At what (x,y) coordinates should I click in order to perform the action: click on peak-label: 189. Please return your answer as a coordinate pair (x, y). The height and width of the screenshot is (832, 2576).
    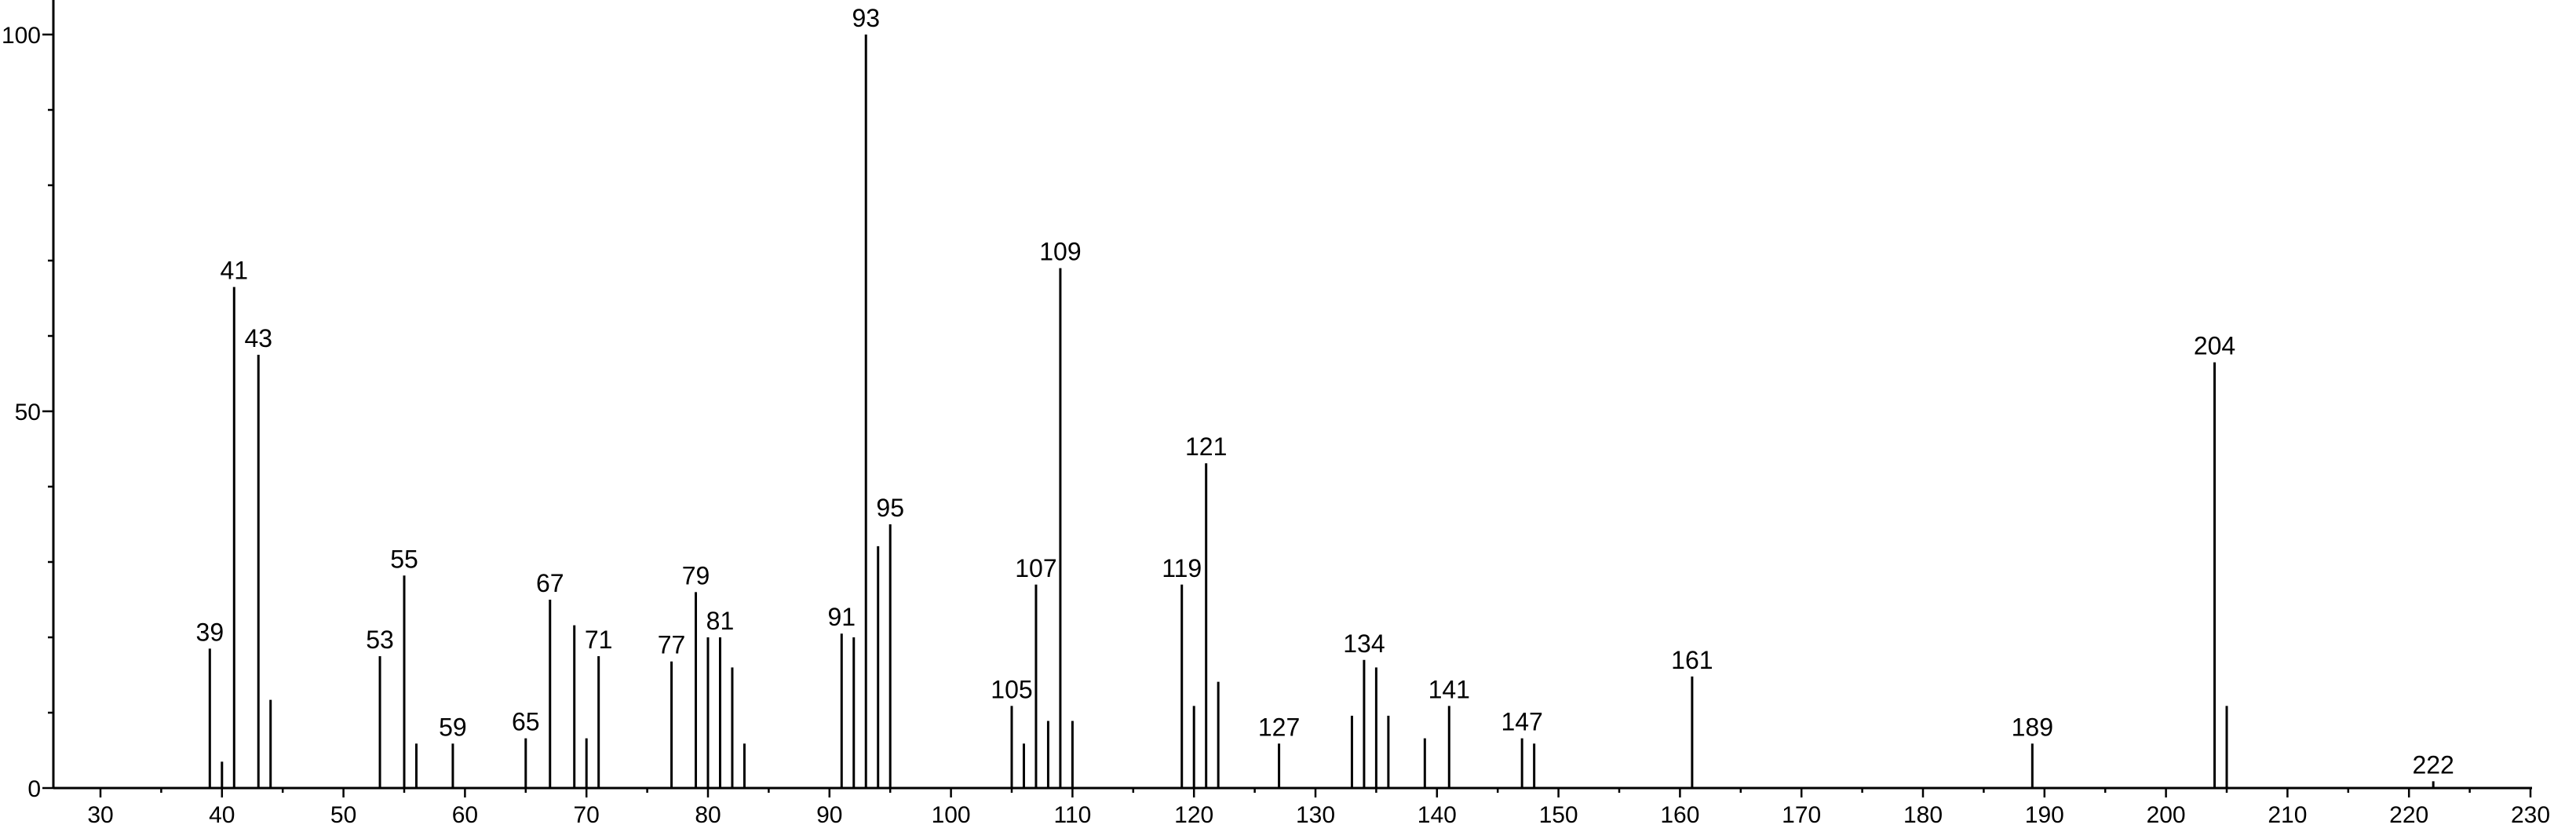
    Looking at the image, I should click on (2032, 727).